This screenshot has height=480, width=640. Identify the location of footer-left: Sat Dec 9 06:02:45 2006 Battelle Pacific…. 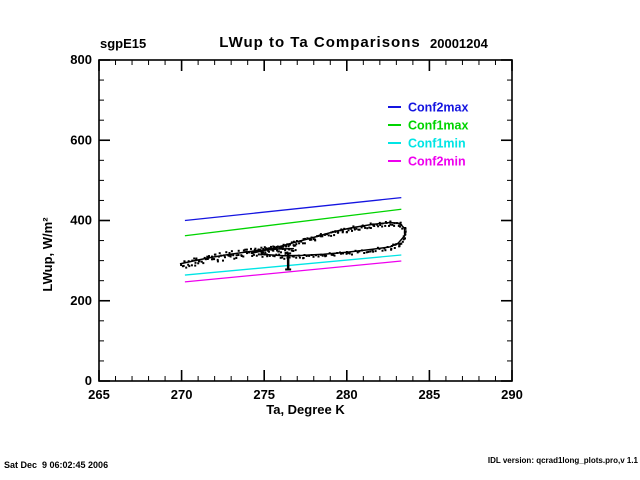
(150, 461).